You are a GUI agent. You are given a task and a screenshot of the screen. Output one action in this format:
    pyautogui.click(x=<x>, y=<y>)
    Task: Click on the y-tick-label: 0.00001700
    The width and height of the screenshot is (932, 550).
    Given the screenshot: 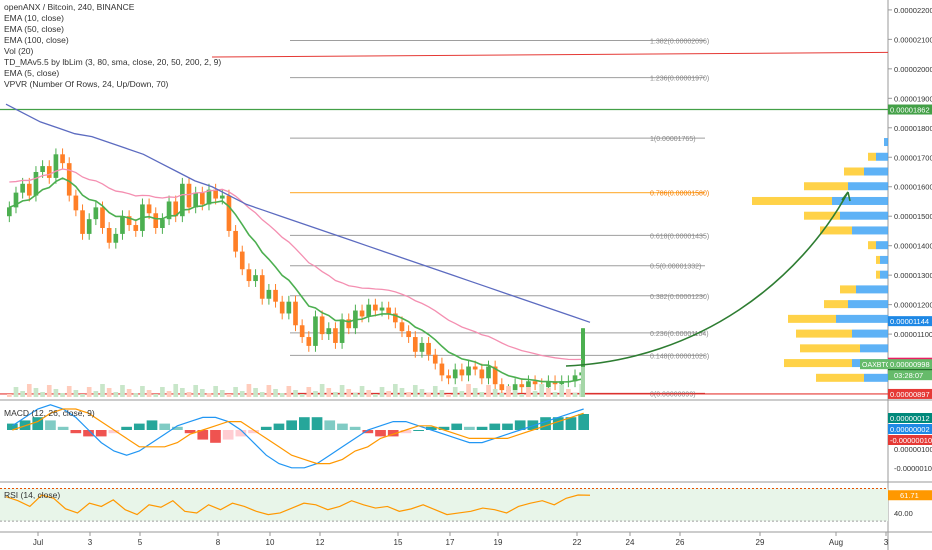 What is the action you would take?
    pyautogui.click(x=913, y=157)
    